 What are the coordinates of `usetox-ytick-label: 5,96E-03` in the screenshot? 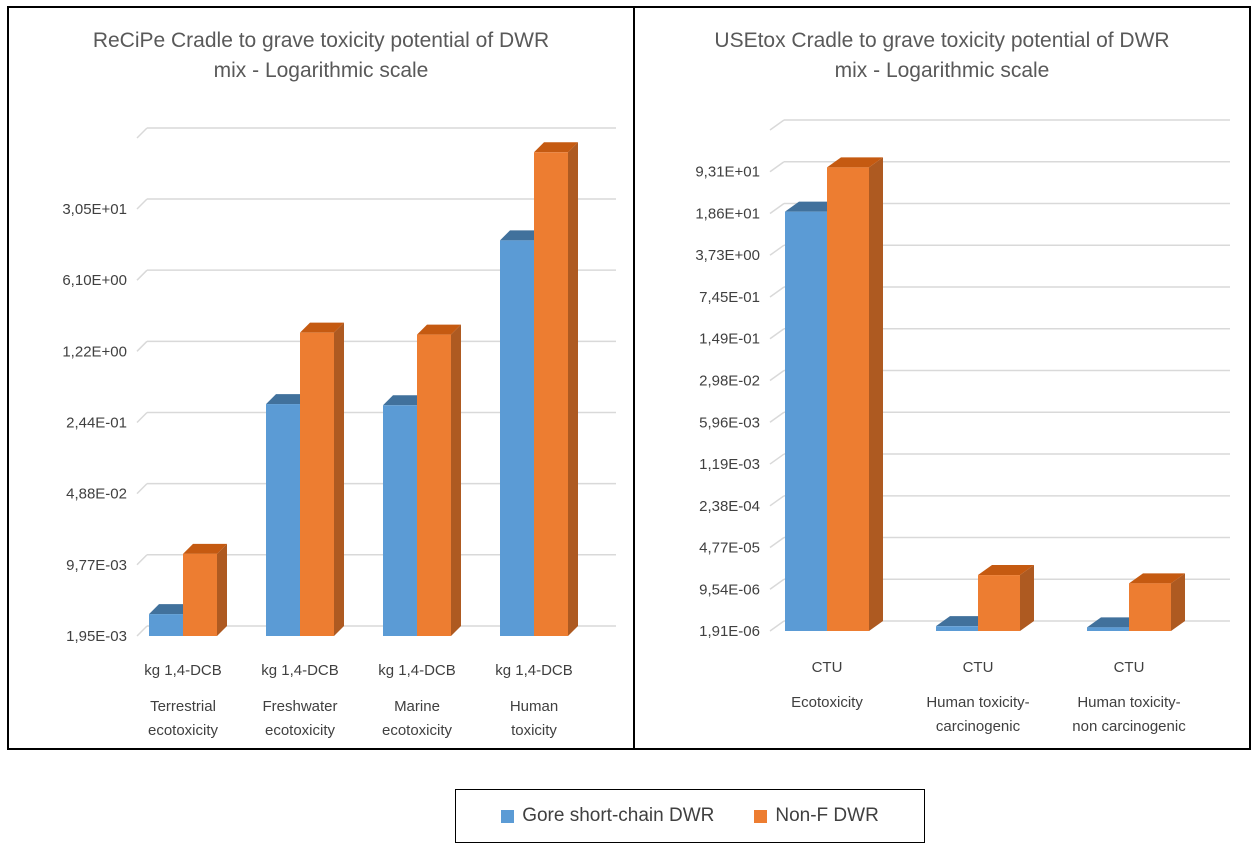 It's located at (729, 422).